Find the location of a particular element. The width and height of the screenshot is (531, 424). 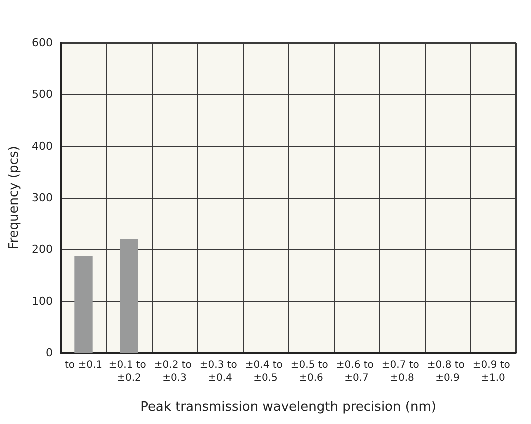

x-tick-label: ±0.8 to ±0.9 is located at coordinates (447, 372).